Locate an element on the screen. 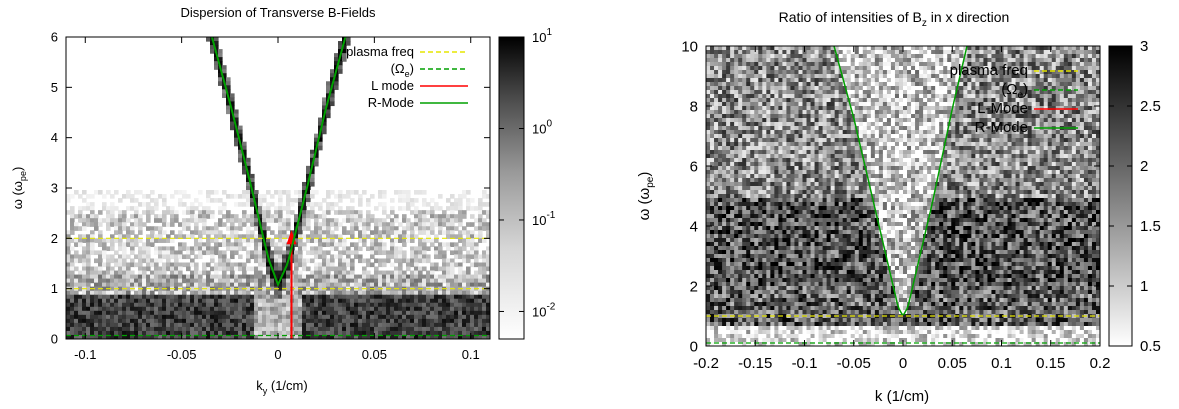 This screenshot has height=409, width=1179. y-tick-label: 8 is located at coordinates (694, 106).